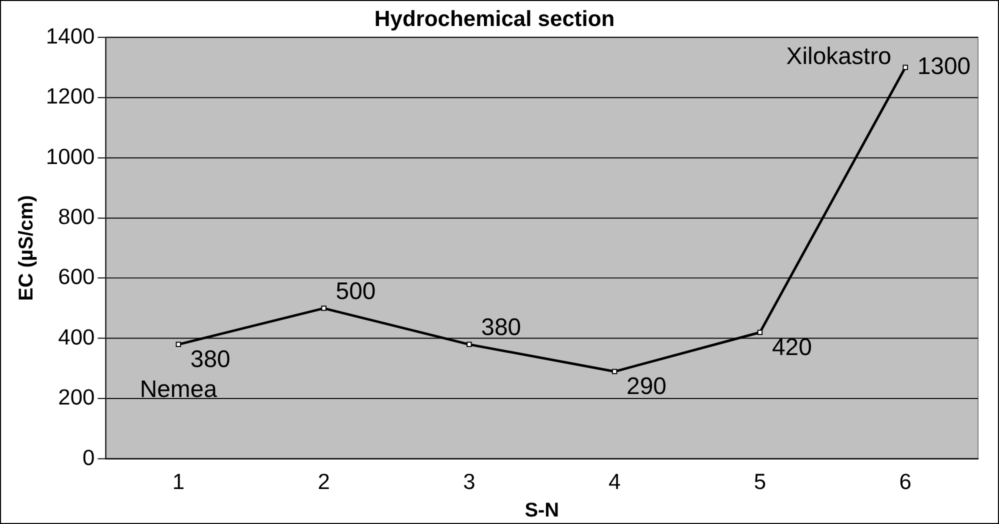  Describe the element at coordinates (760, 481) in the screenshot. I see `x-tick-label: 5` at that location.